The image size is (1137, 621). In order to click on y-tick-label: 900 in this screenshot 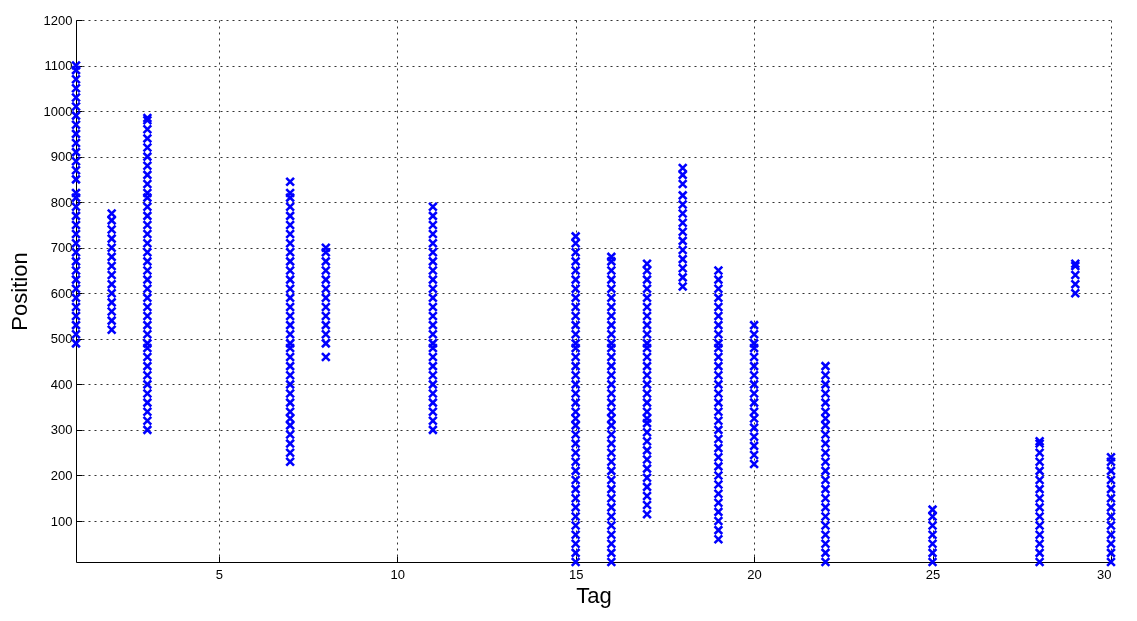, I will do `click(61, 157)`.